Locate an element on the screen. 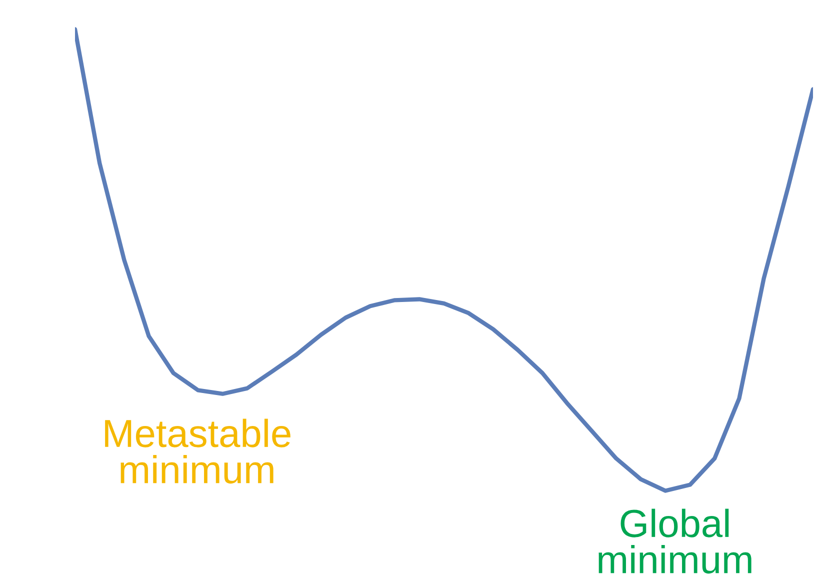 This screenshot has height=586, width=818. text: Global minimum is located at coordinates (675, 541).